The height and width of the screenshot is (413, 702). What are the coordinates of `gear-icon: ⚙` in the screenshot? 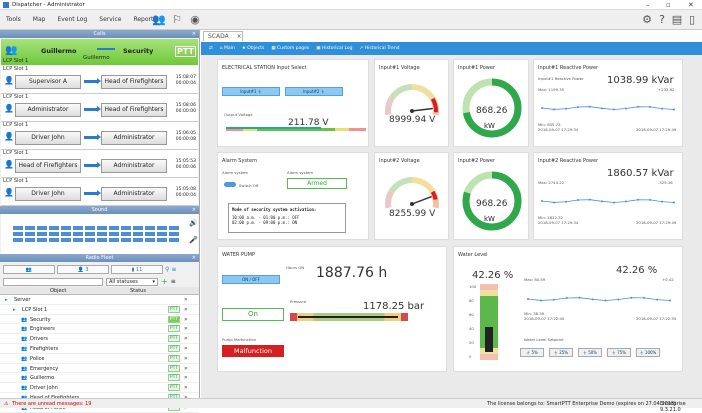 It's located at (647, 19).